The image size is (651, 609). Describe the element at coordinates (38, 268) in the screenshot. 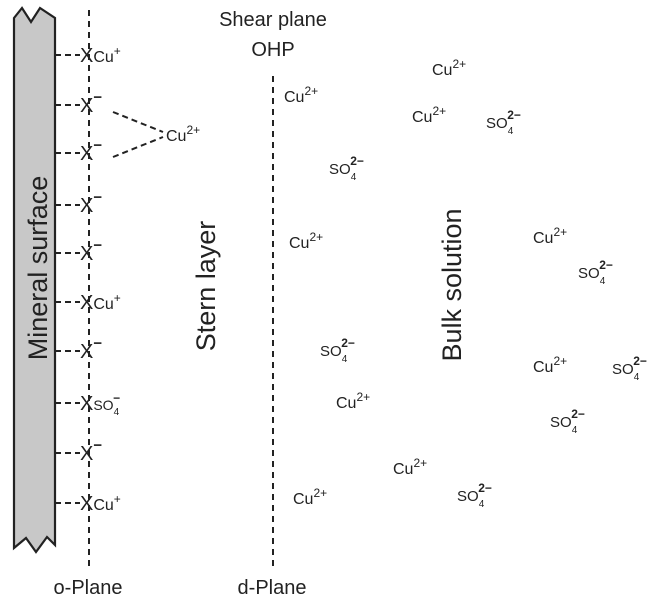

I see `mineral-surface-label: Mineral surface` at that location.